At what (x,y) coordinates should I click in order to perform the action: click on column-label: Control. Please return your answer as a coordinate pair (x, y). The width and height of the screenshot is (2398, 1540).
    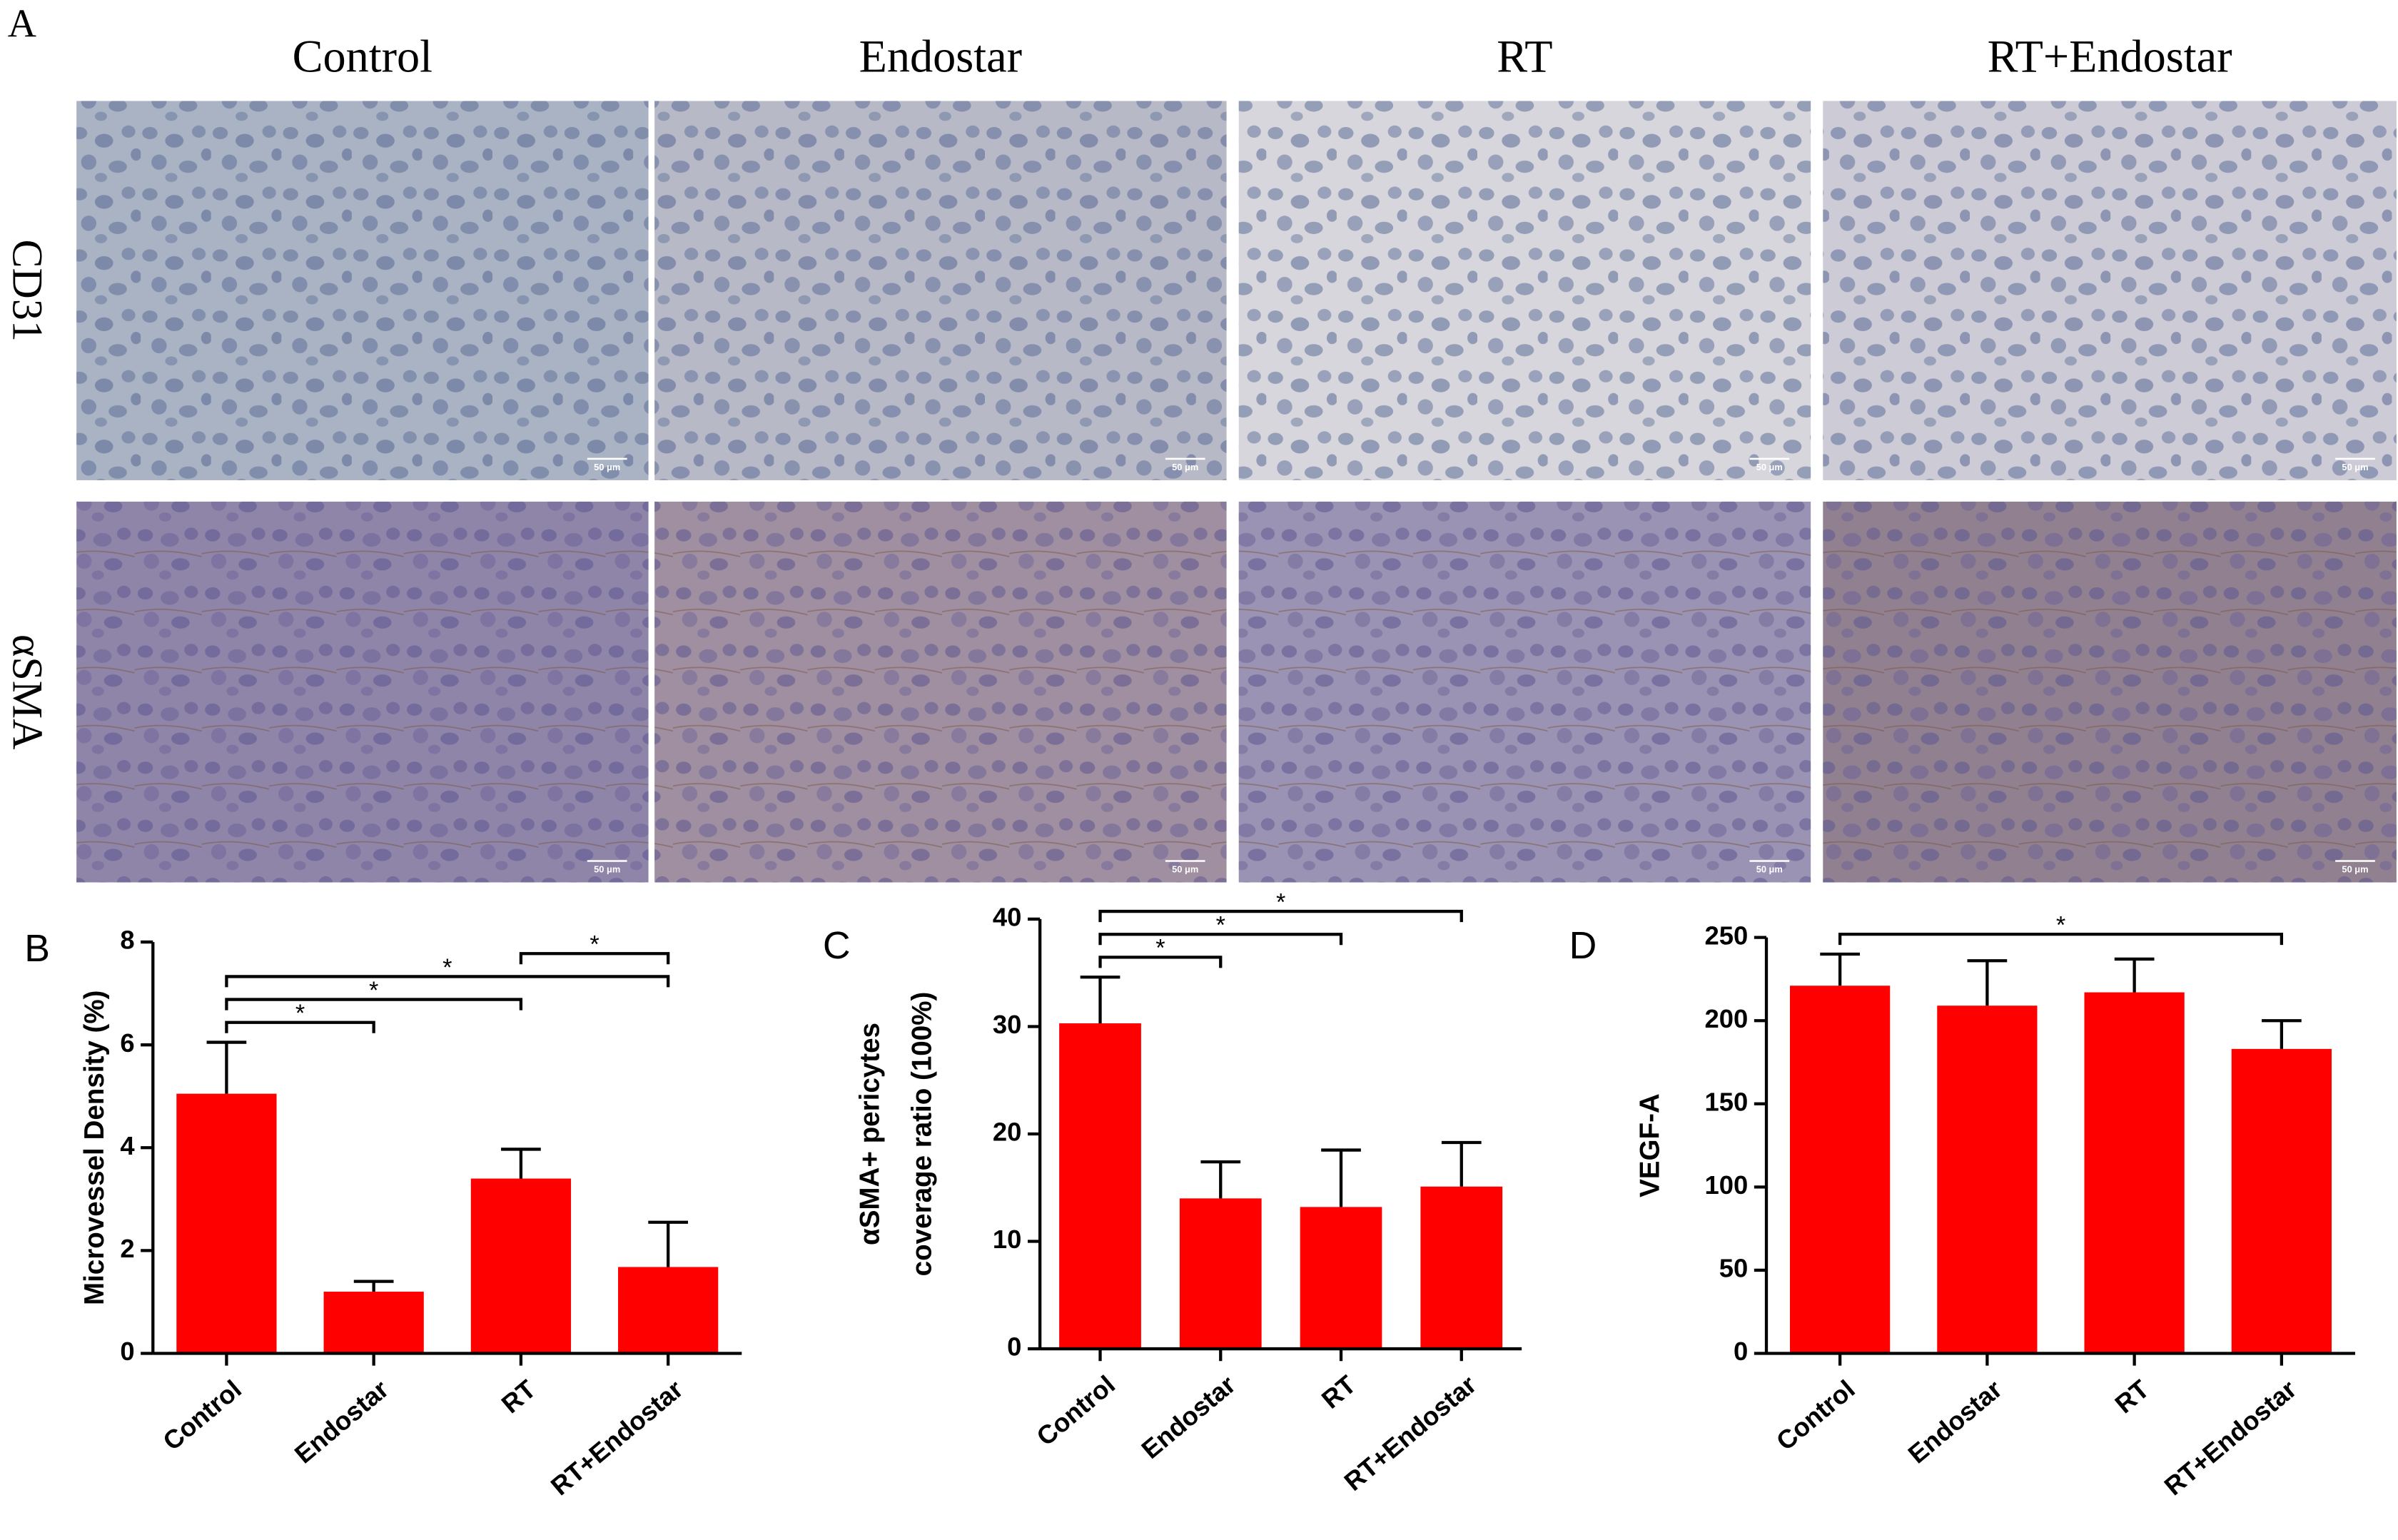
    Looking at the image, I should click on (363, 56).